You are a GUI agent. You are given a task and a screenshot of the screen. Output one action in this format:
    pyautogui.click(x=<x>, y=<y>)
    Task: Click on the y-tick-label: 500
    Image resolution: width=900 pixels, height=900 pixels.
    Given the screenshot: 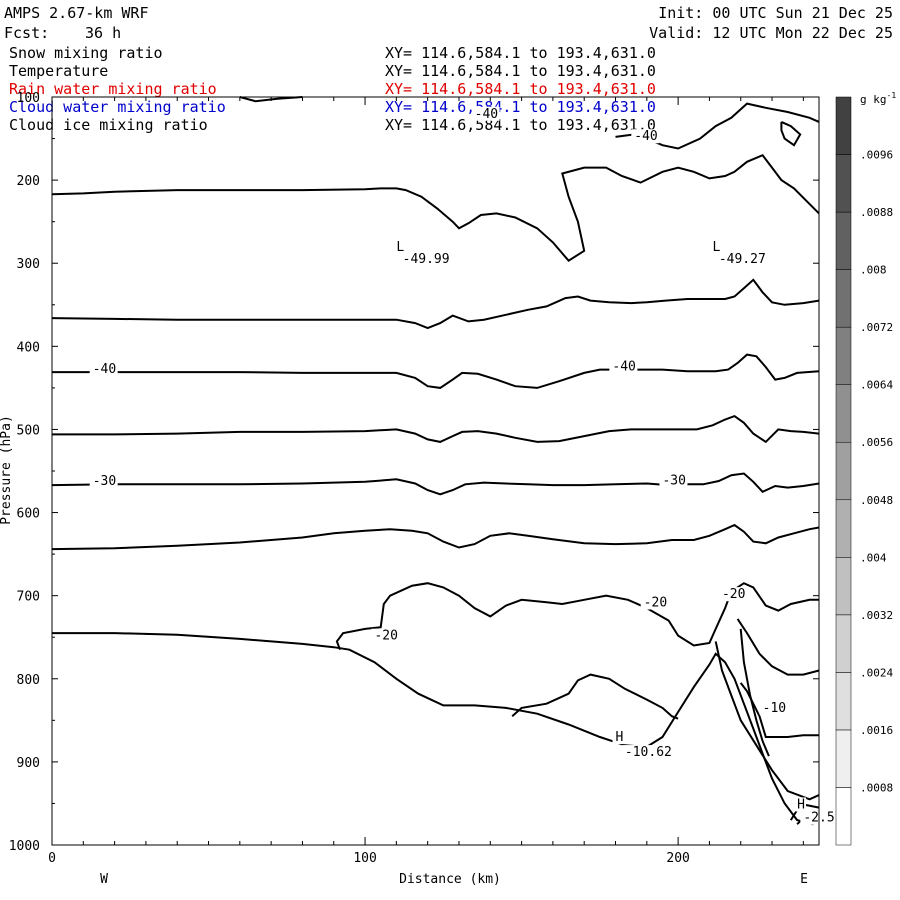 What is the action you would take?
    pyautogui.click(x=28, y=430)
    